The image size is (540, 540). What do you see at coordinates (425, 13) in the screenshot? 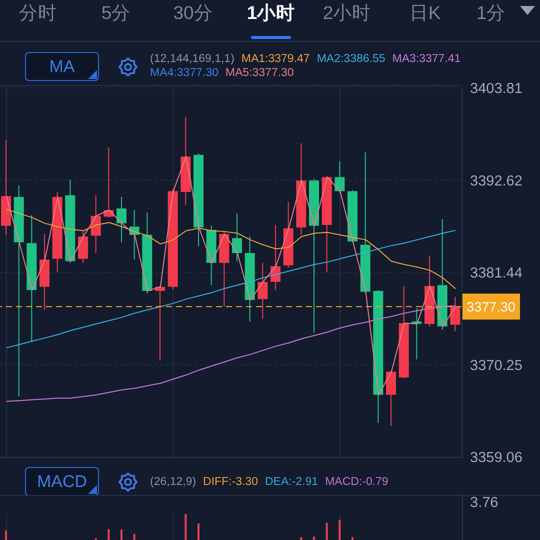
I see `text: 日K` at bounding box center [425, 13].